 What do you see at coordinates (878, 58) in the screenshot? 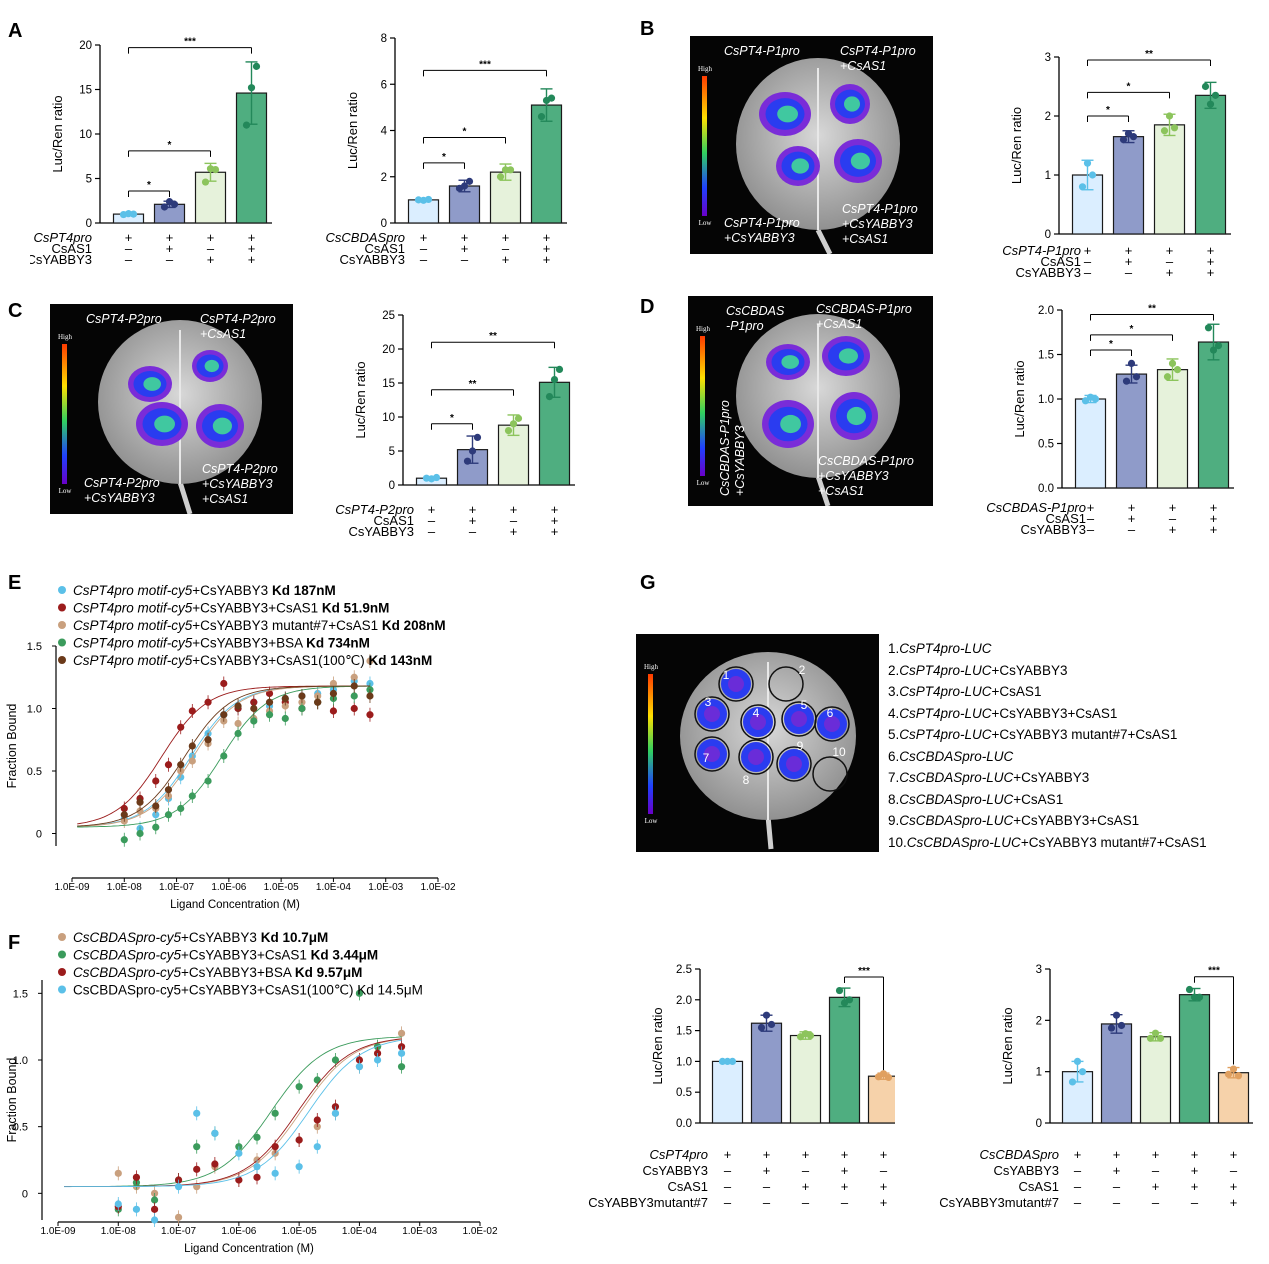
I see `leaf-label: CsPT4-P1pro +CsAS1` at bounding box center [878, 58].